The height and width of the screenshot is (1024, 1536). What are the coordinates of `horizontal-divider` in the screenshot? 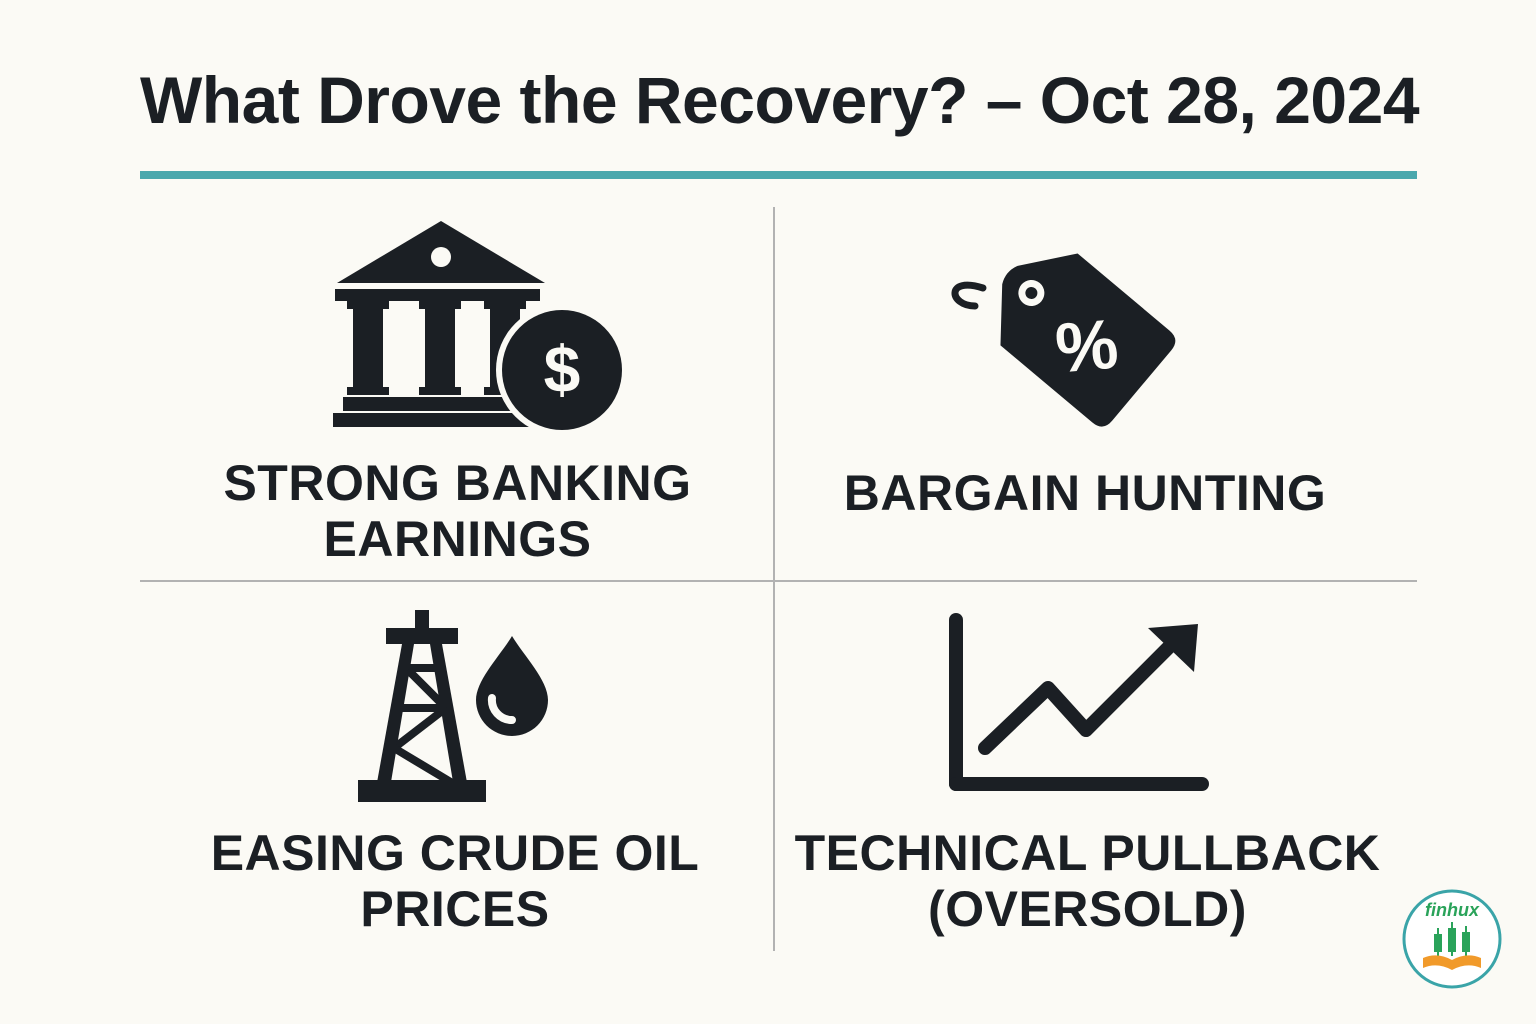 It's located at (778, 581).